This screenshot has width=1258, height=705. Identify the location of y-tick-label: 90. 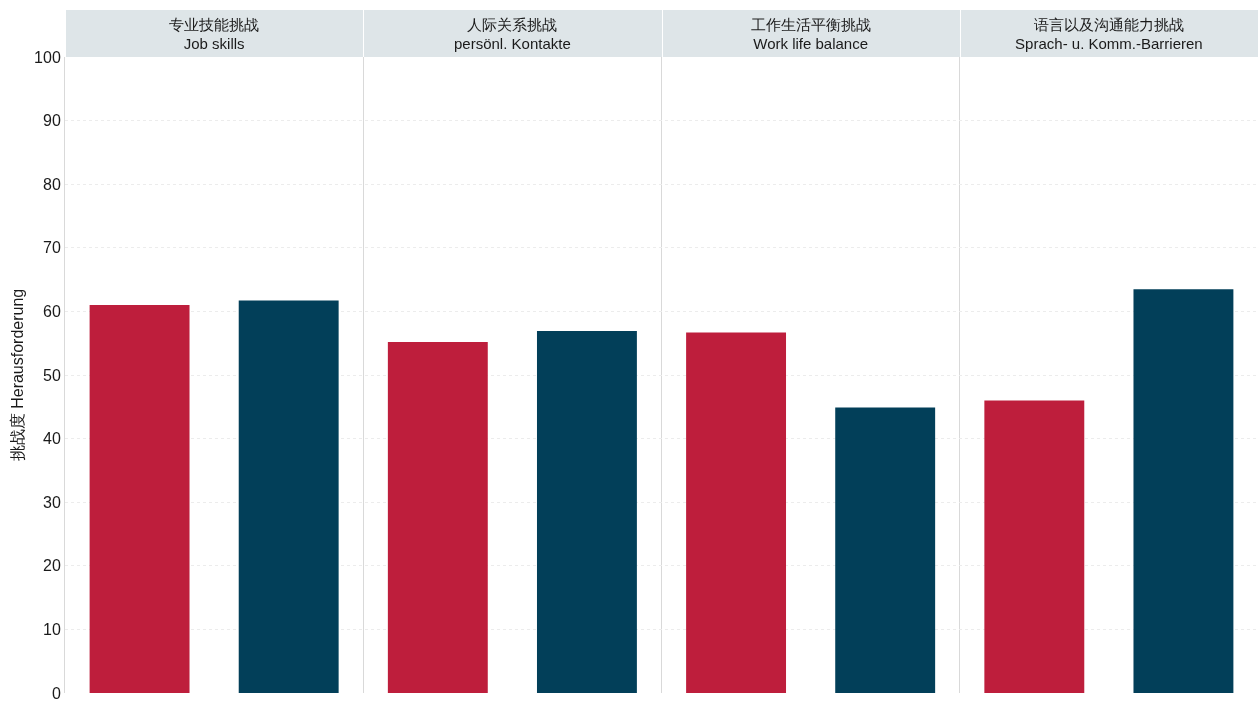
(52, 121).